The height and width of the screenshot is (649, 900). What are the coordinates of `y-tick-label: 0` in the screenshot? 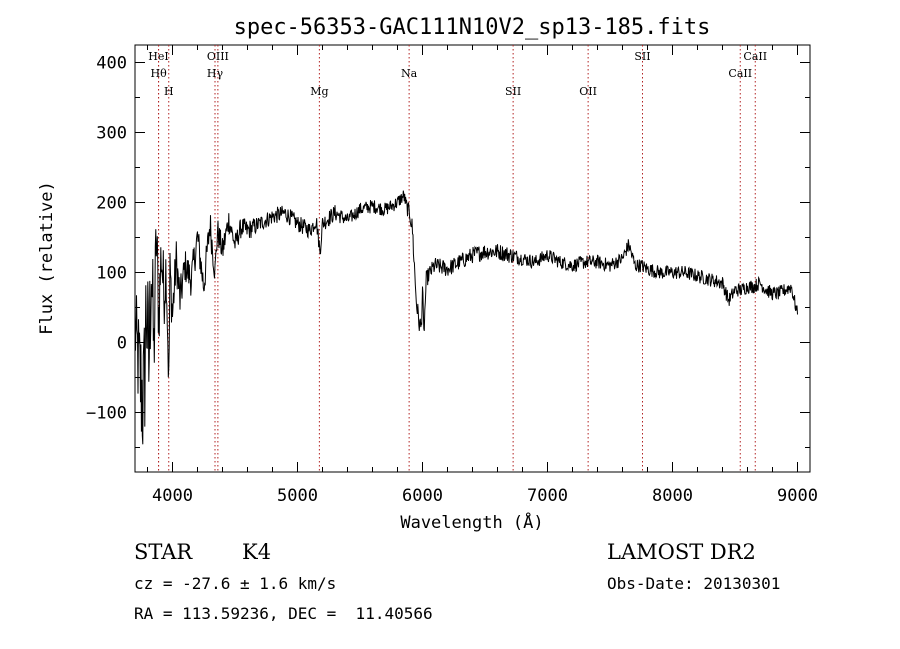 It's located at (122, 344).